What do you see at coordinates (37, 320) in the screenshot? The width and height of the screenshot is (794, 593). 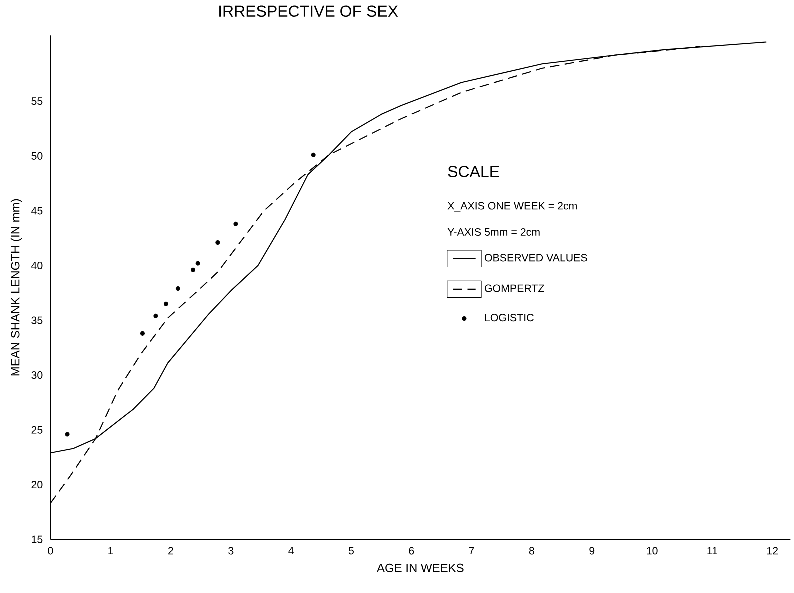 I see `y-tick-label: 35` at bounding box center [37, 320].